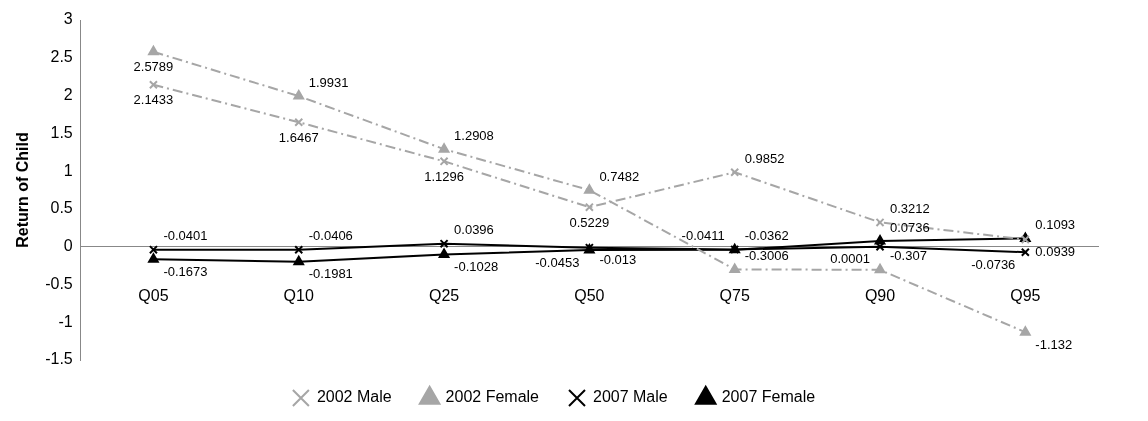 This screenshot has height=421, width=1148. Describe the element at coordinates (589, 295) in the screenshot. I see `x-tick-label: Q50` at that location.